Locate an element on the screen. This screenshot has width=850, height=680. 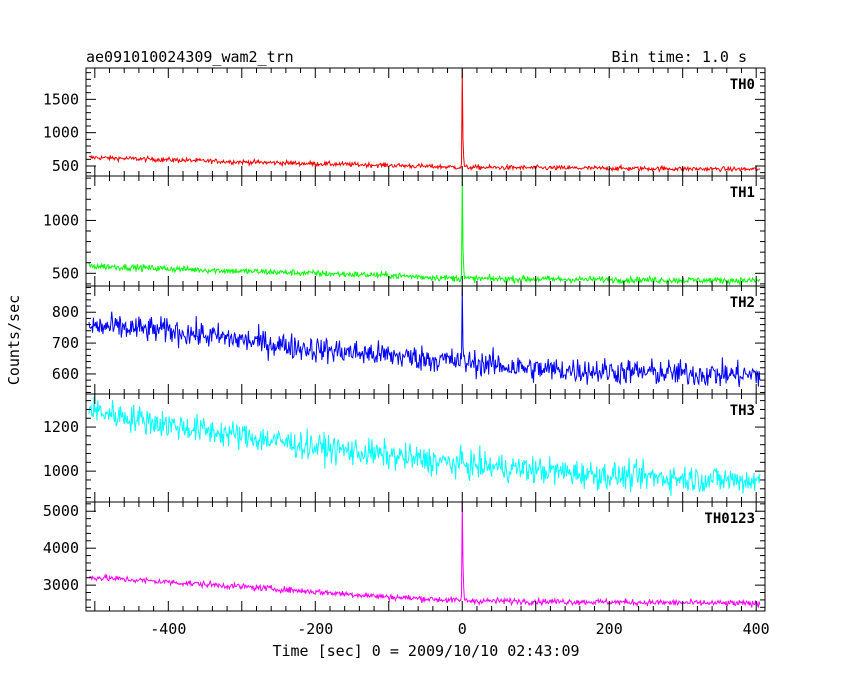
panel-label-th1: TH1 is located at coordinates (742, 193).